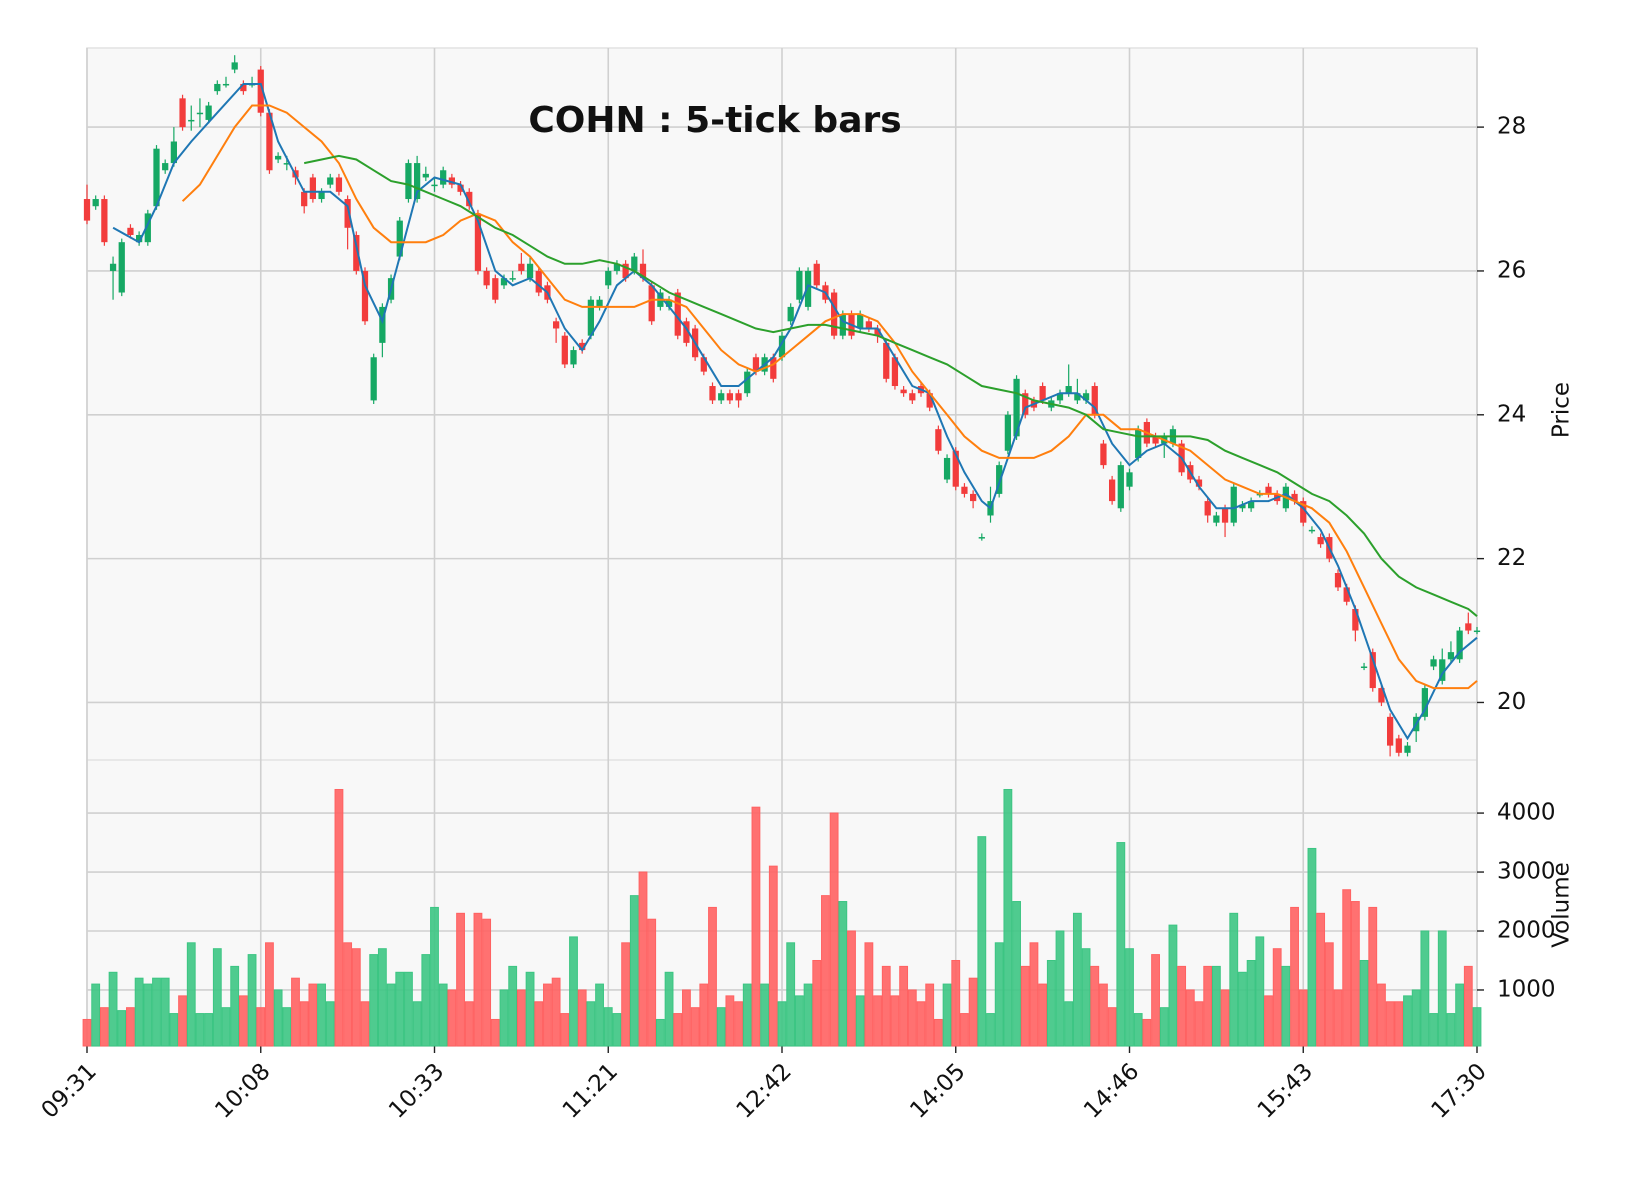  What do you see at coordinates (590, 1090) in the screenshot?
I see `x-tick-label: 11:21` at bounding box center [590, 1090].